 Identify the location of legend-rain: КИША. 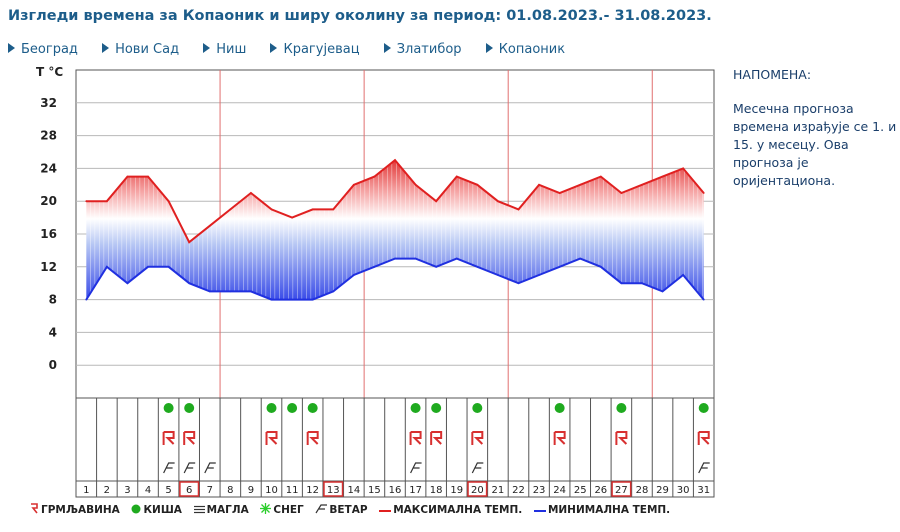
(156, 510).